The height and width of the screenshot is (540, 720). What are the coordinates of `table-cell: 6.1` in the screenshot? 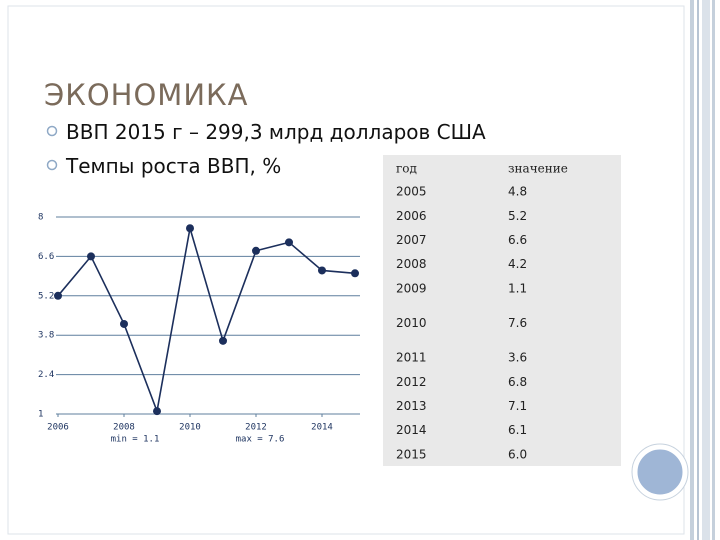 It's located at (517, 430).